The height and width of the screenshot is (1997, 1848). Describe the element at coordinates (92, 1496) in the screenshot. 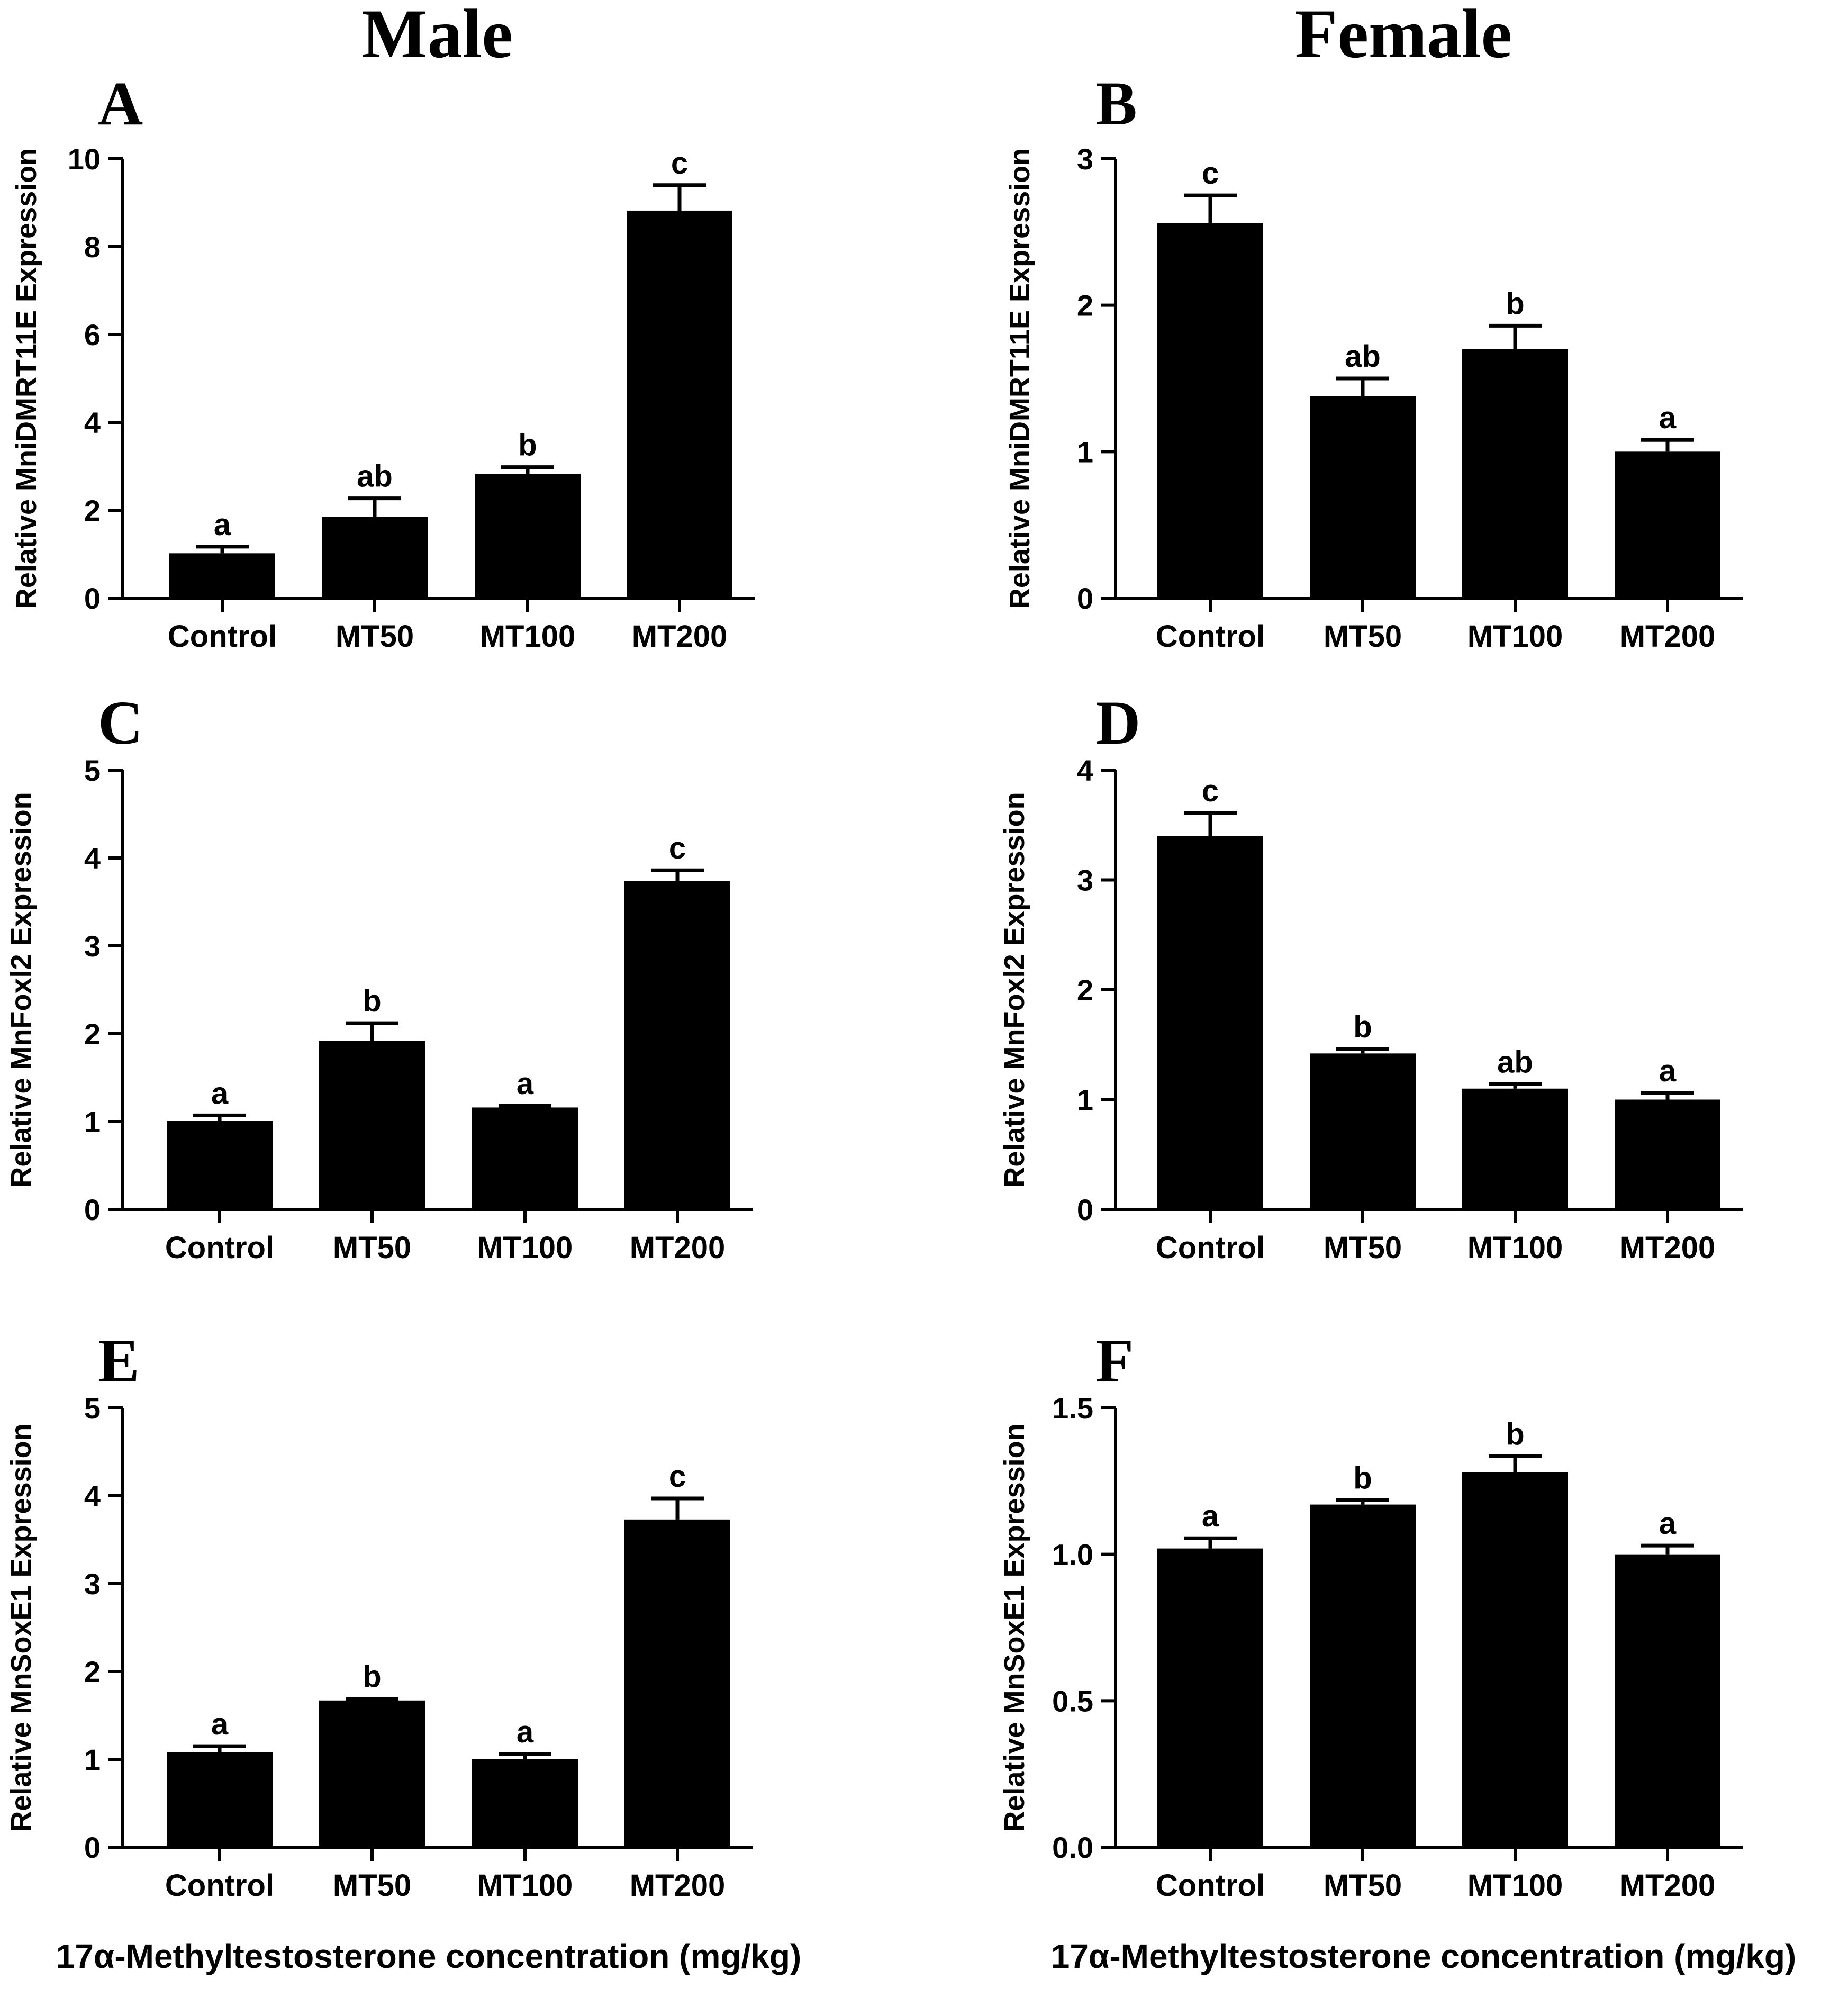

I see `panel-e-y-tick-label: 4` at that location.